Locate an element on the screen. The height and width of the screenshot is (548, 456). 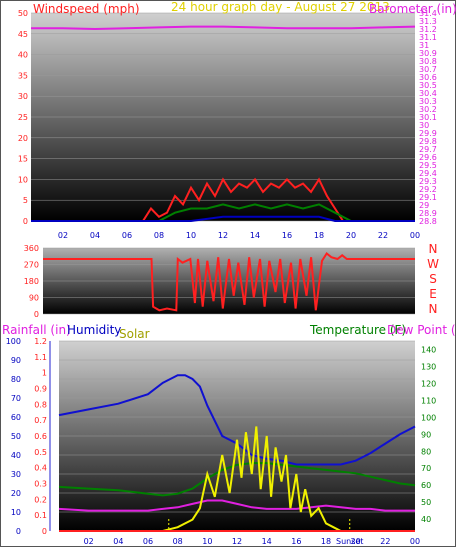
climate-x-tick-label: 20 is located at coordinates (356, 541).